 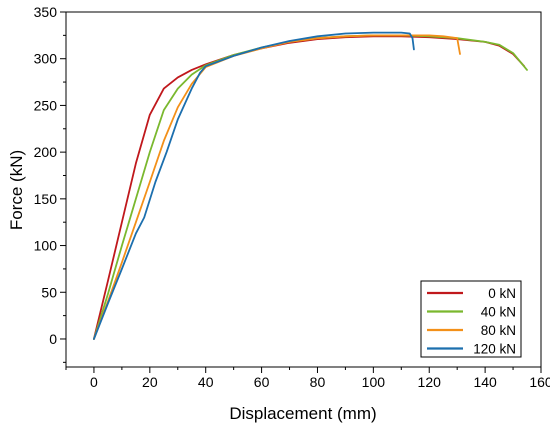 I want to click on x-tick-label: 100, so click(x=374, y=382).